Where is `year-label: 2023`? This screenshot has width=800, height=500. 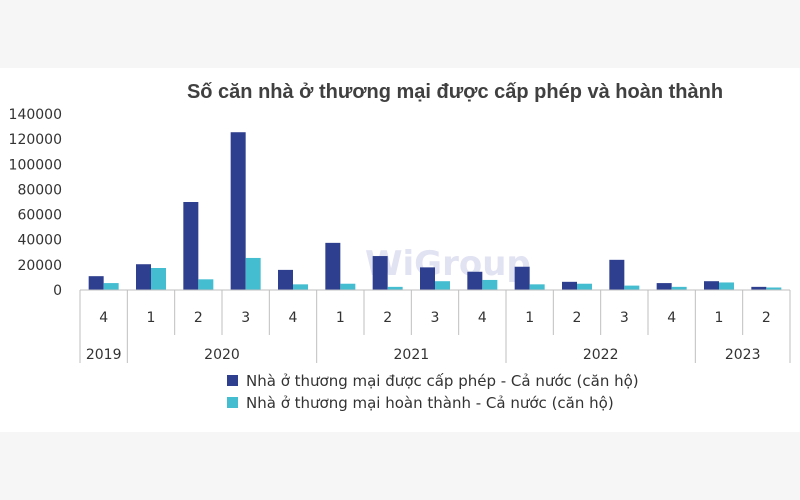 year-label: 2023 is located at coordinates (743, 355).